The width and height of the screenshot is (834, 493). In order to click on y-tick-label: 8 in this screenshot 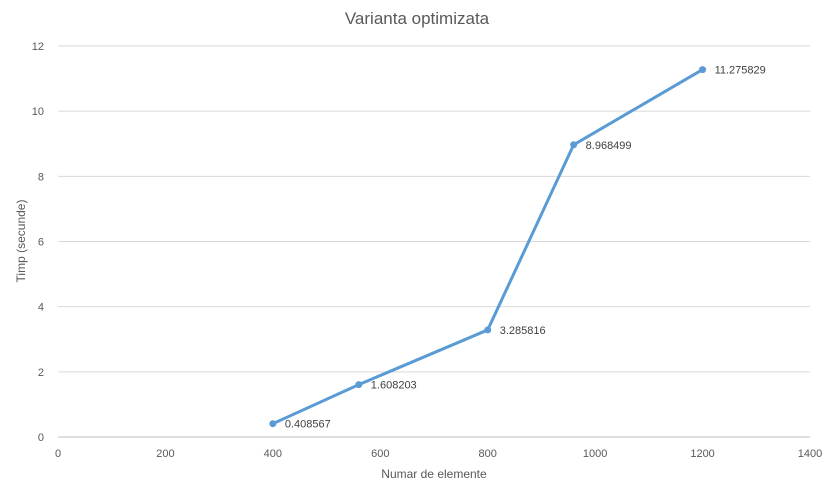, I will do `click(41, 177)`.